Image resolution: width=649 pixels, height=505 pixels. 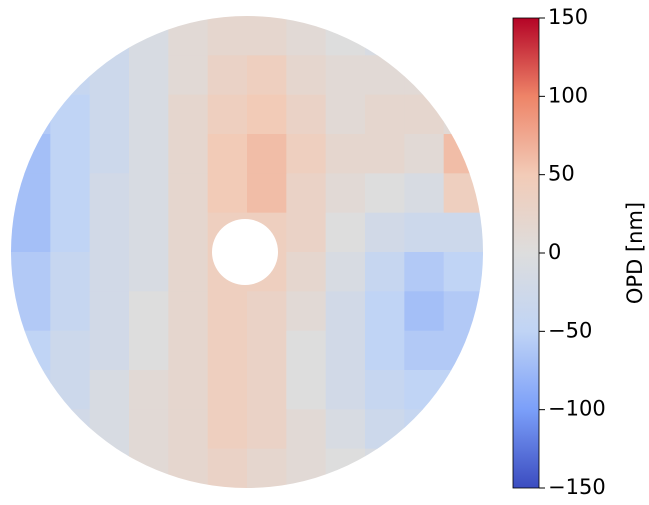 What do you see at coordinates (526, 253) in the screenshot?
I see `colorbar` at bounding box center [526, 253].